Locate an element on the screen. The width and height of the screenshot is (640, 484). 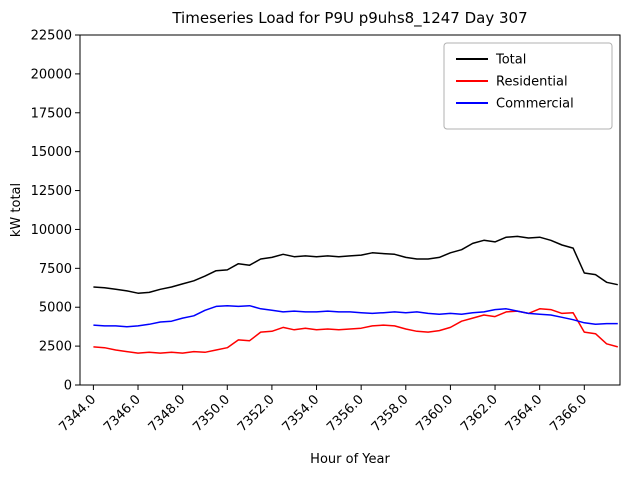
series-line-residential is located at coordinates (356, 331).